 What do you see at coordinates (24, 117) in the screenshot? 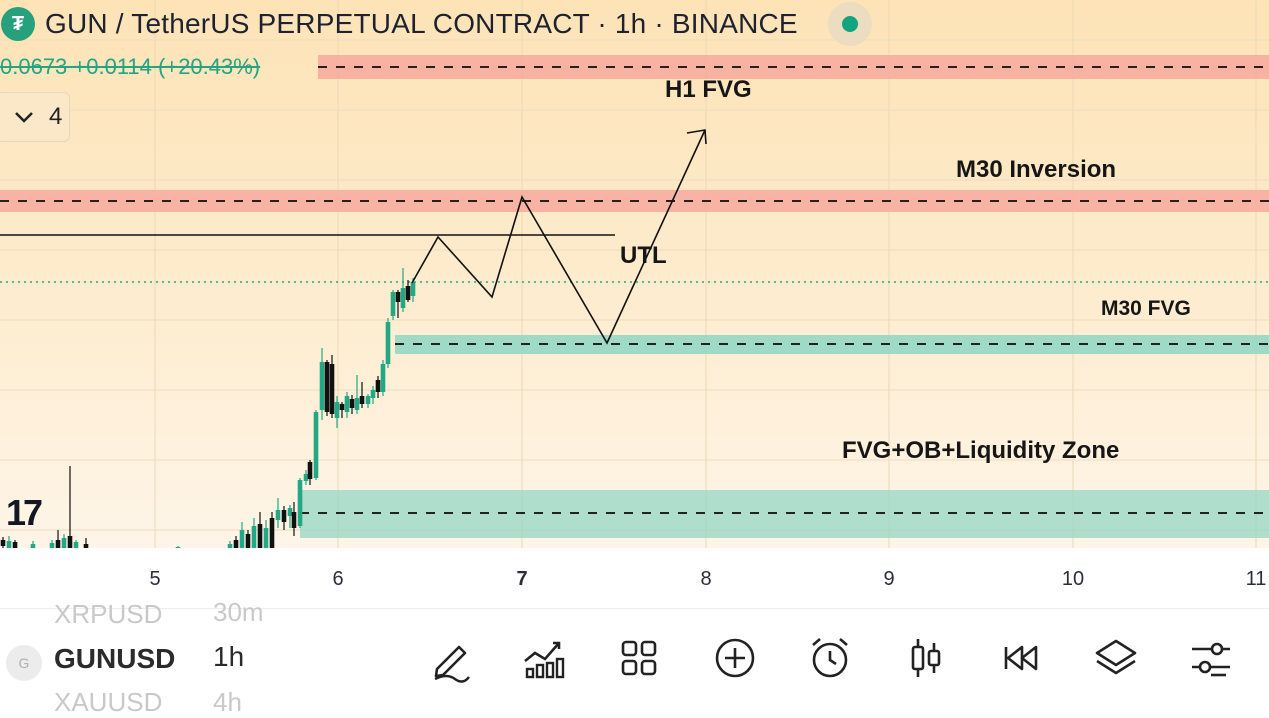
I see `chevron-down-icon` at bounding box center [24, 117].